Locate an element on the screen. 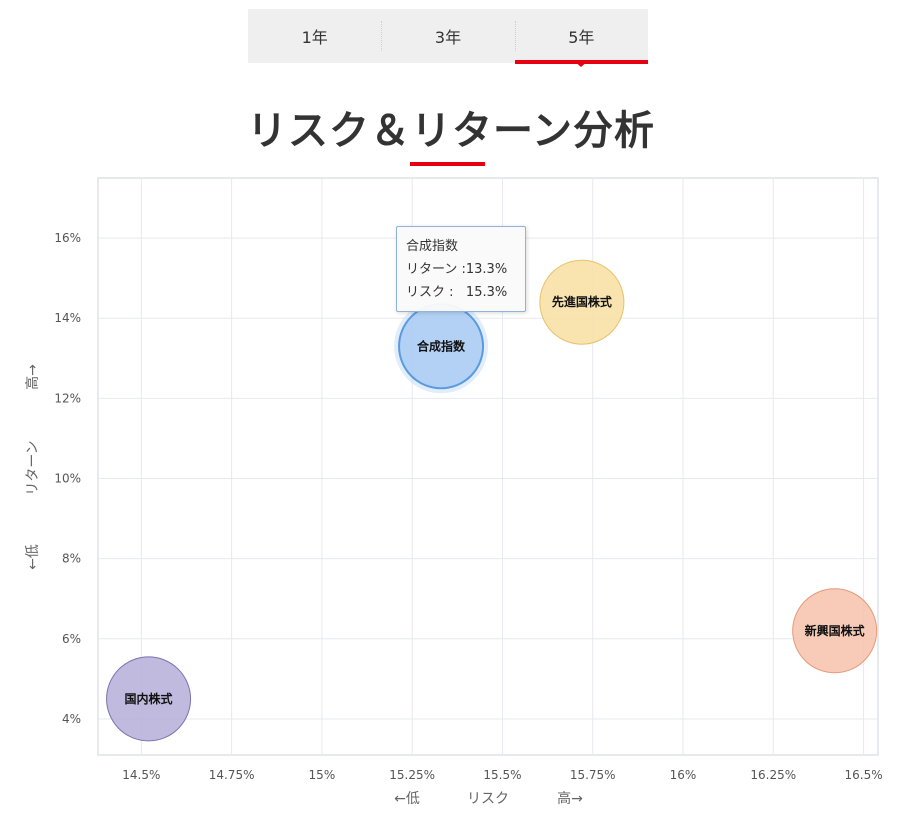 The image size is (902, 828). x-tick-label: 14.75% is located at coordinates (232, 775).